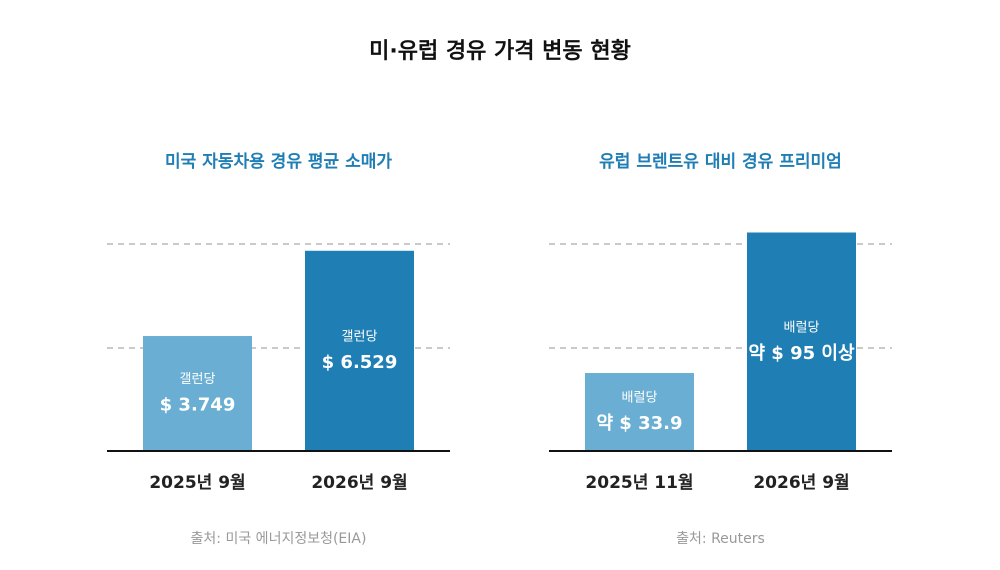 This screenshot has width=1000, height=570. What do you see at coordinates (720, 539) in the screenshot?
I see `source-note: 출처: Reuters` at bounding box center [720, 539].